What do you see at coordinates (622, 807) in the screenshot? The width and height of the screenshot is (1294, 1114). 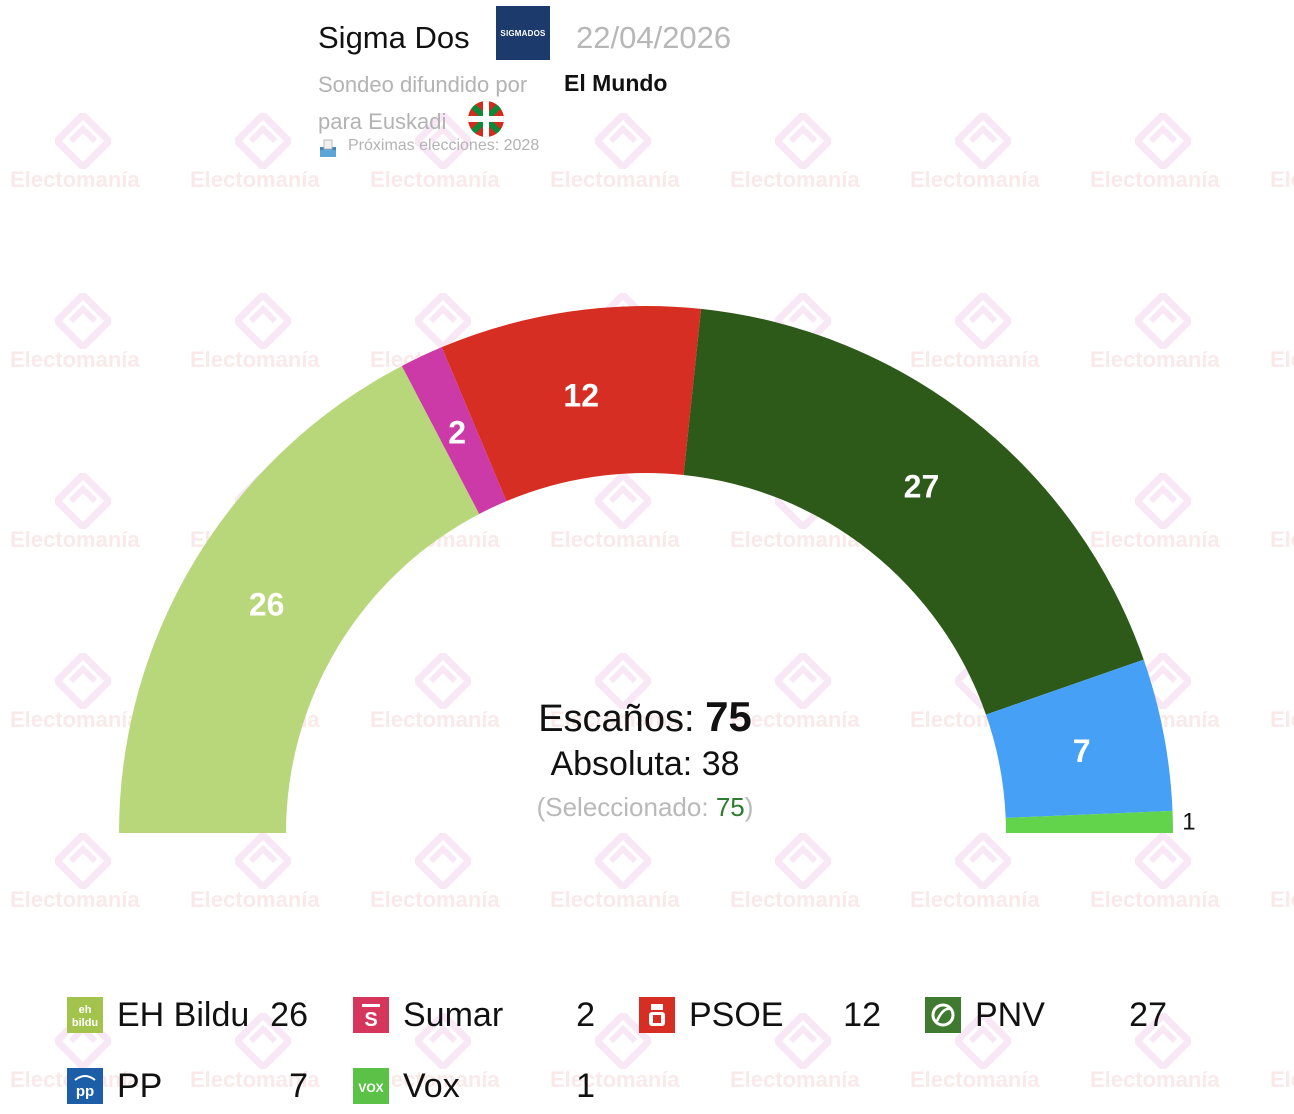 I see `selected-label: (Seleccionado:` at bounding box center [622, 807].